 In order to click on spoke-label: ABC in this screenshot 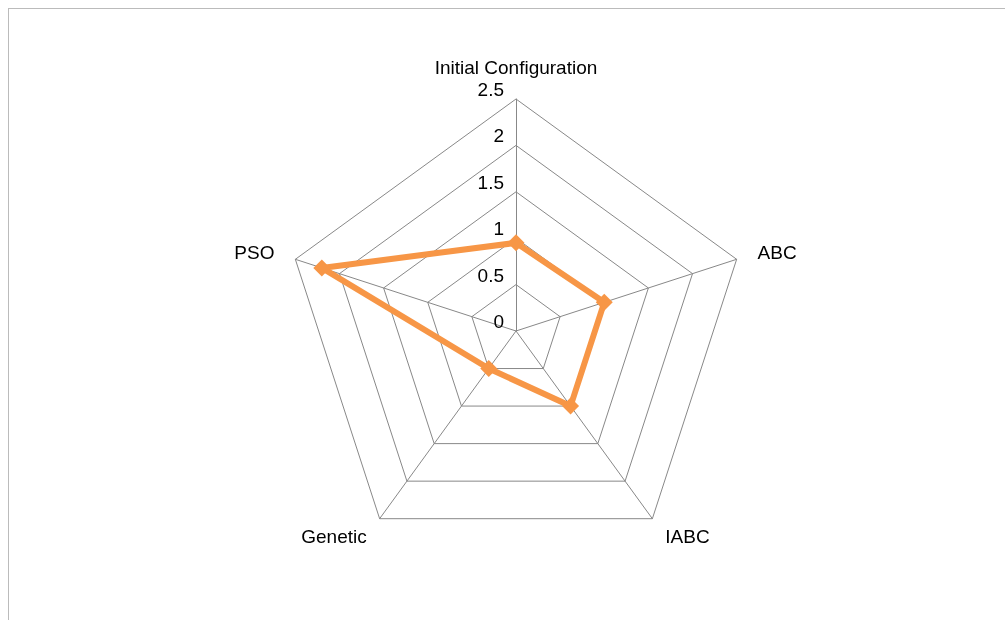, I will do `click(777, 253)`.